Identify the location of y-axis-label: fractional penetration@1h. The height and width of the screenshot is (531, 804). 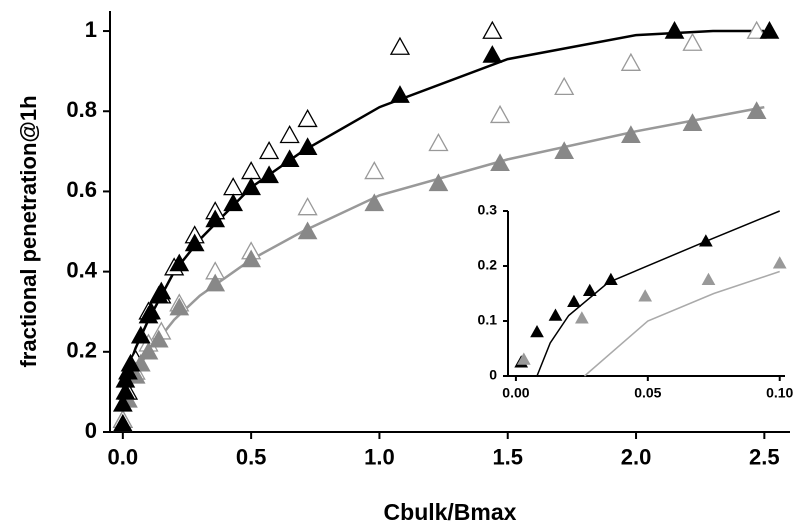
(28, 231).